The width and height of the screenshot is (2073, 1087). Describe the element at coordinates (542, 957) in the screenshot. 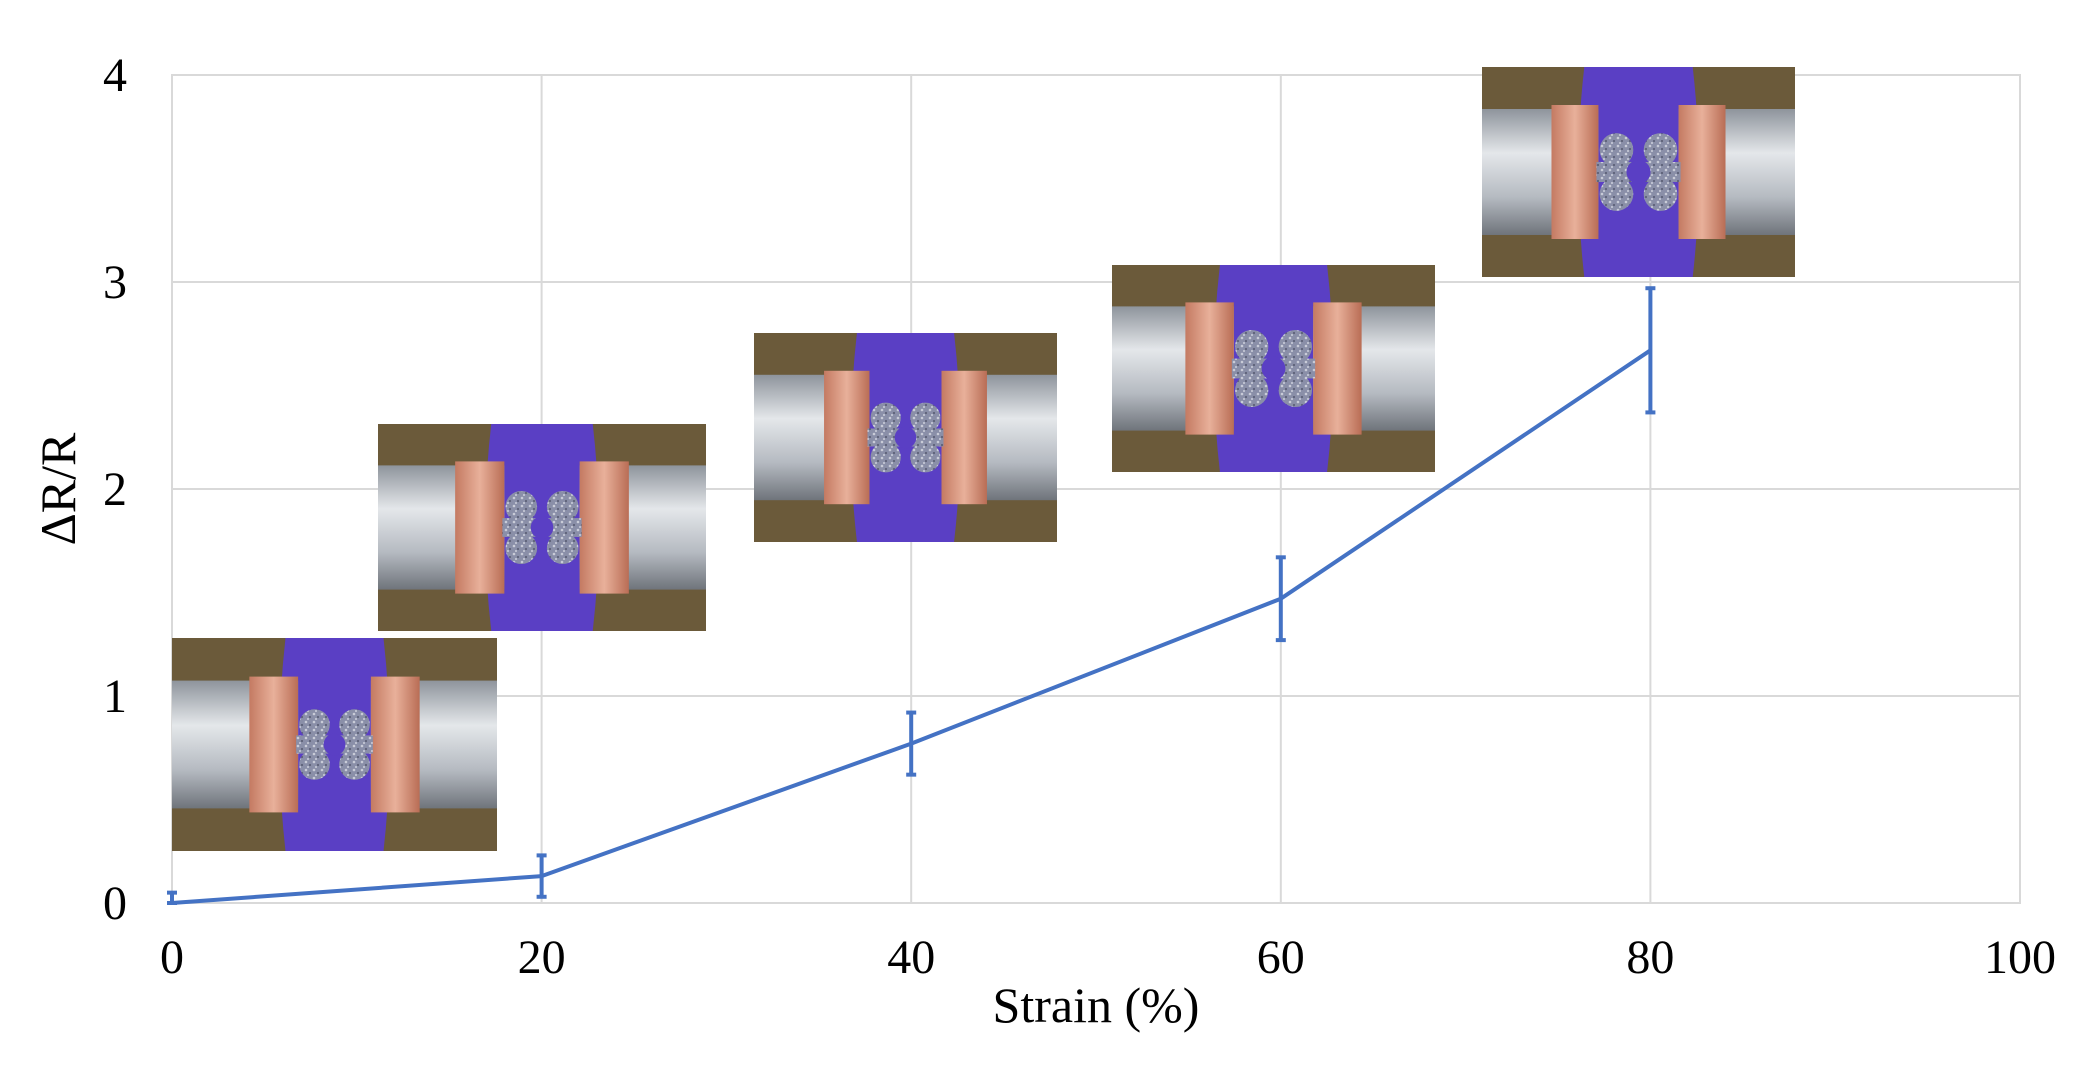

I see `x-tick-label: 20` at that location.